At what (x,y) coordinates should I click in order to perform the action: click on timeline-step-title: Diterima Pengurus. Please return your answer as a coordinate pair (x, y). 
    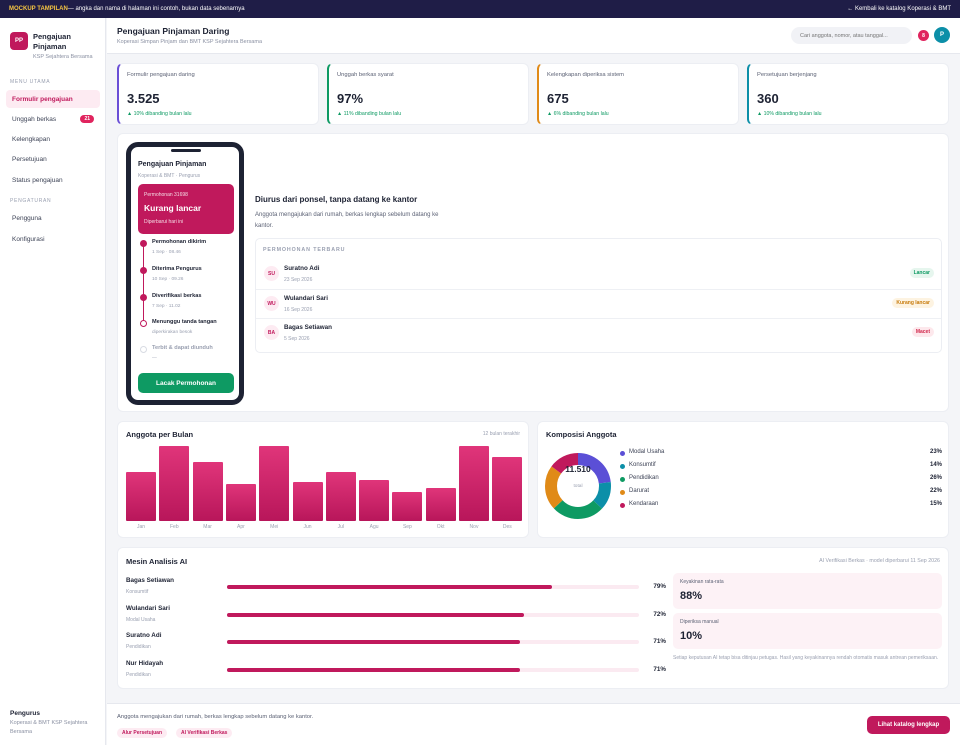
    Looking at the image, I should click on (177, 269).